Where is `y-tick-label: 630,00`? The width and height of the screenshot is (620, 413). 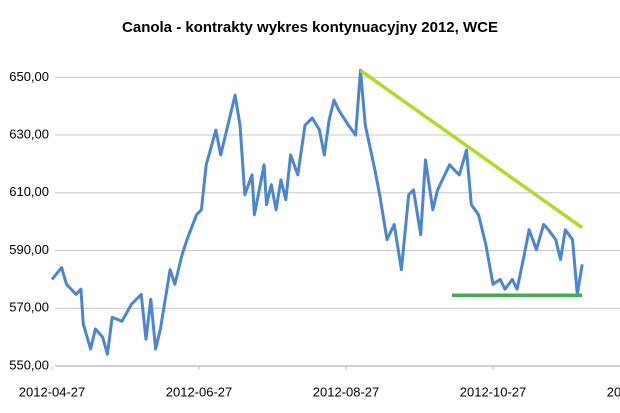 y-tick-label: 630,00 is located at coordinates (29, 133).